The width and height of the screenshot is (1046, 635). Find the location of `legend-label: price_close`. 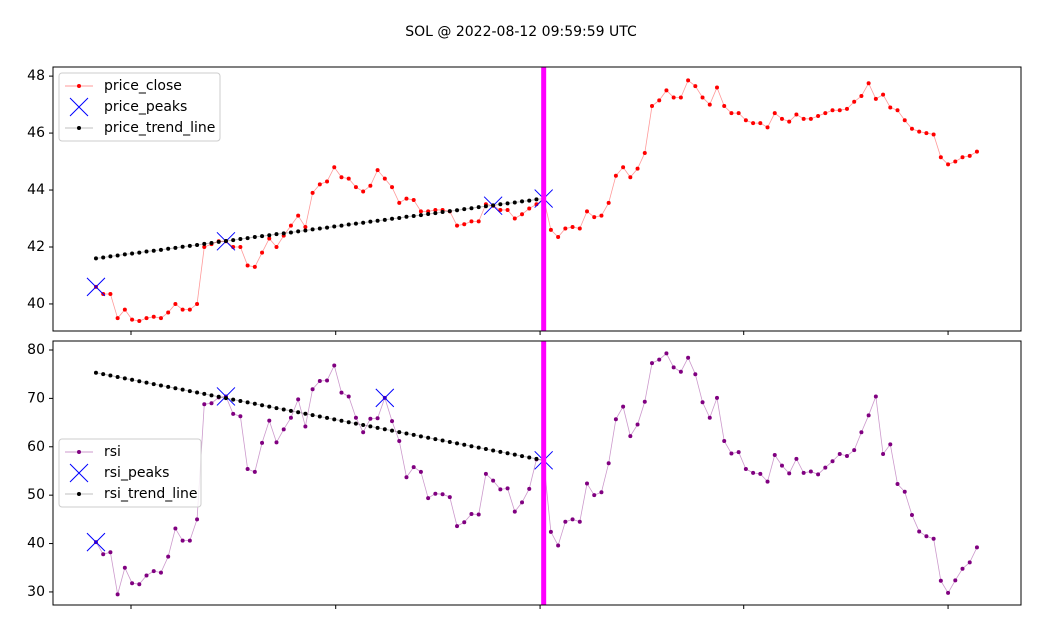

legend-label: price_close is located at coordinates (143, 86).